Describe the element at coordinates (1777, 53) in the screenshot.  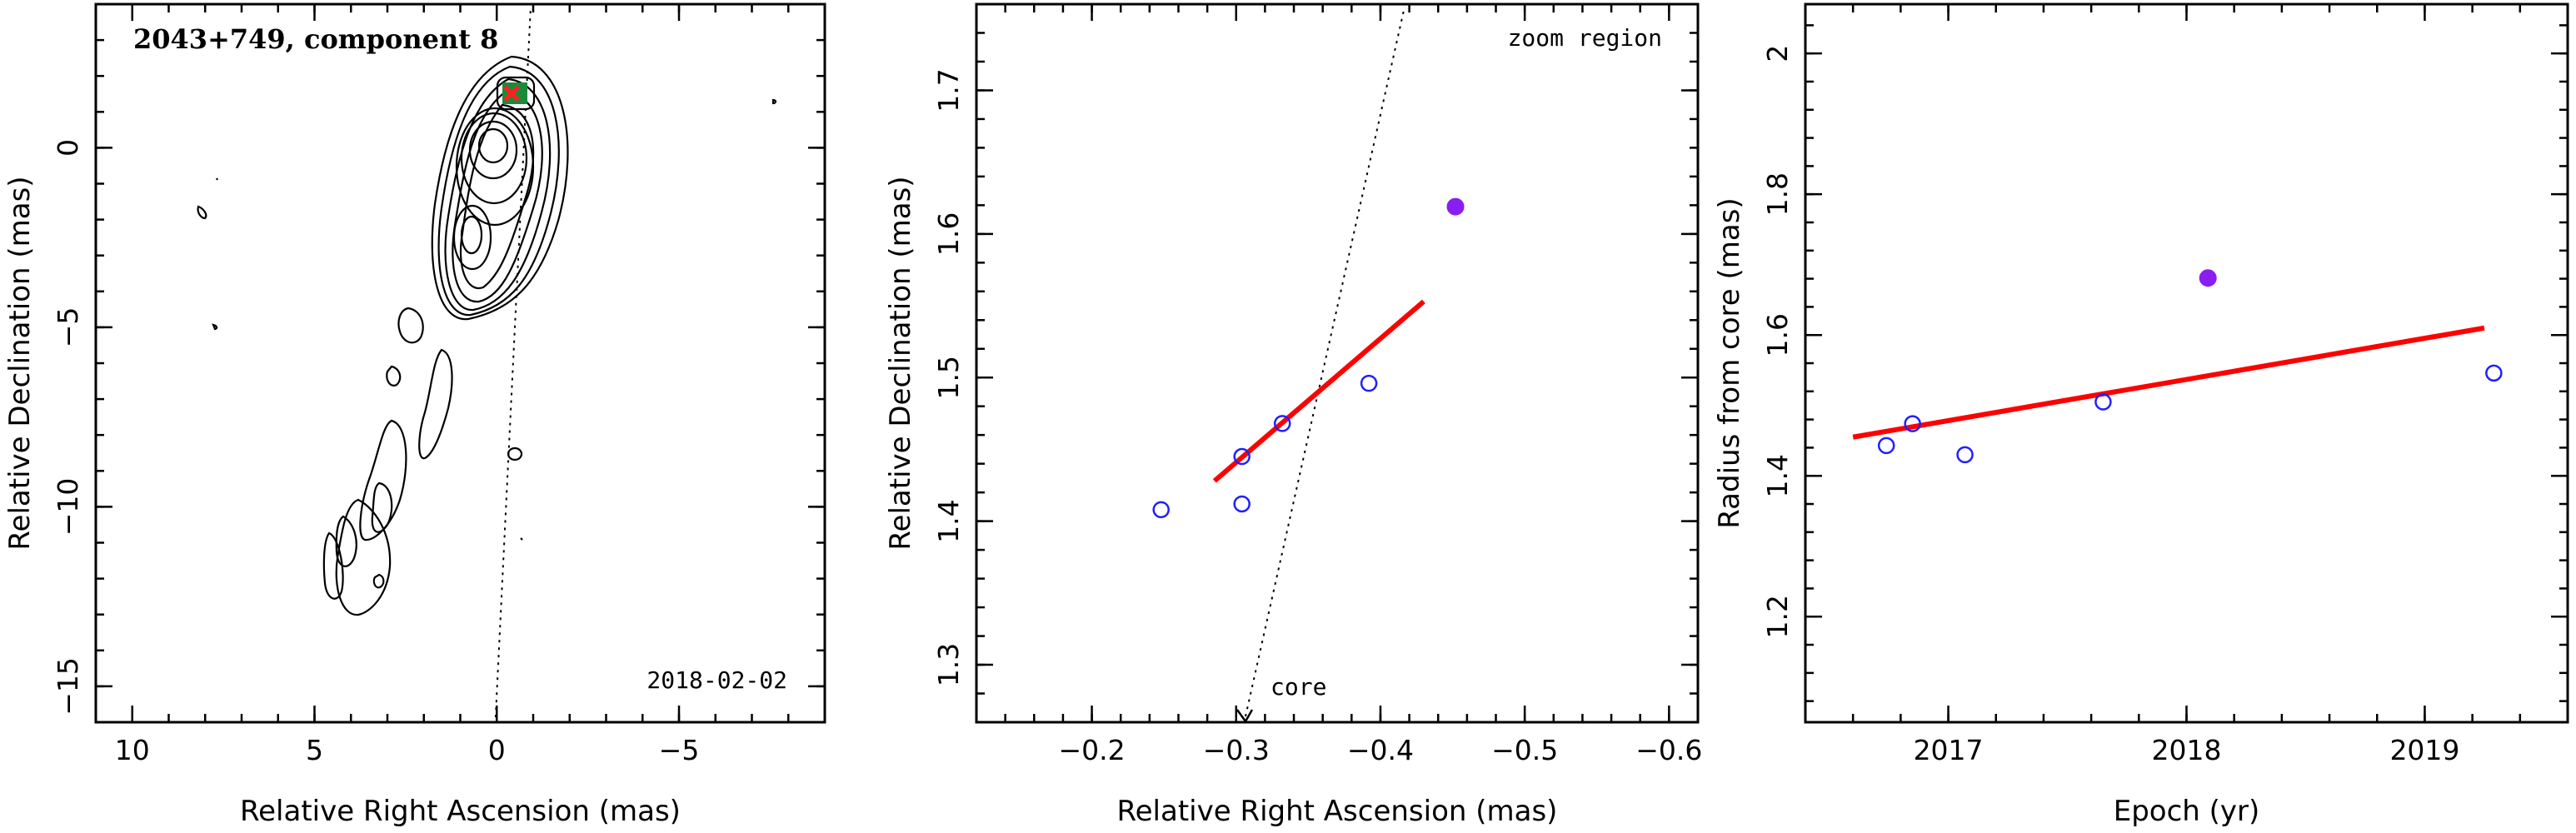
I see `y-tick-label: 2` at that location.